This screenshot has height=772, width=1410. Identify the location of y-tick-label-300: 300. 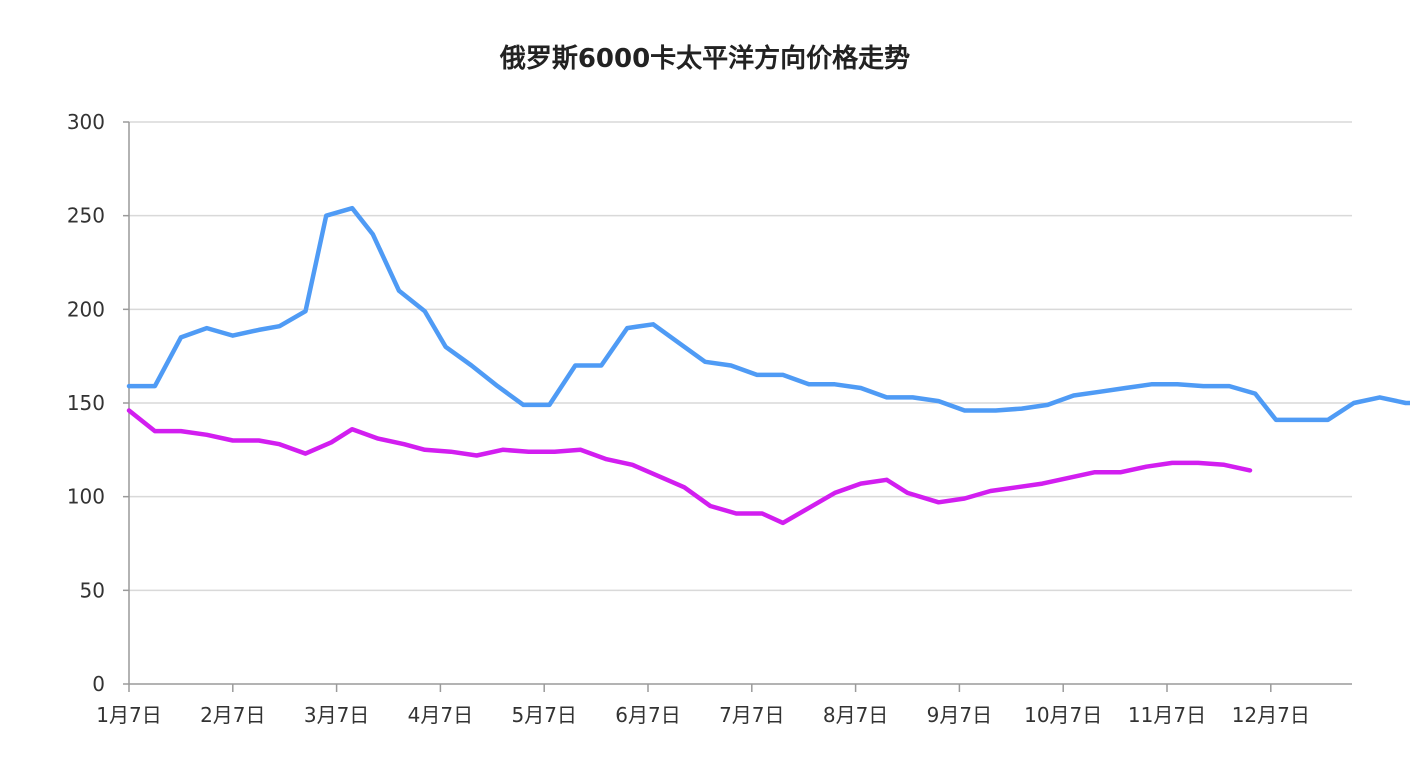
(86, 122).